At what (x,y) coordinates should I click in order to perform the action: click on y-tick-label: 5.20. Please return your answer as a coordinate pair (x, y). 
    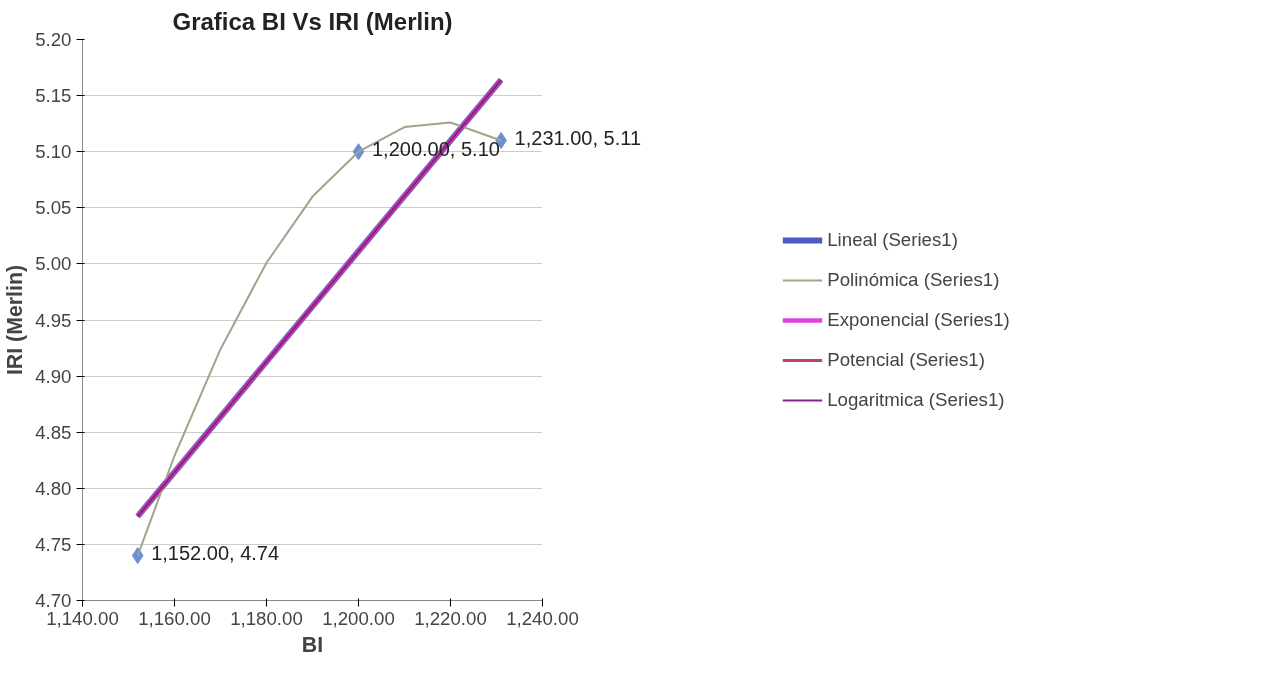
    Looking at the image, I should click on (53, 39).